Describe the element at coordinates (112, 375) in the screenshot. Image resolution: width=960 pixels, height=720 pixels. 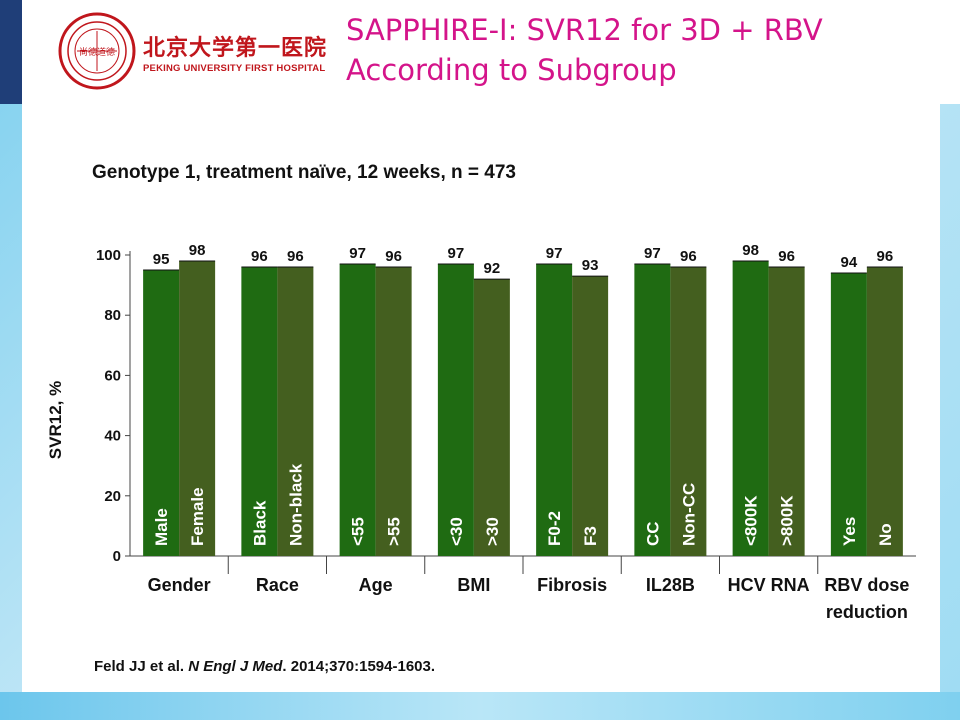
I see `y-tick-label: 60` at that location.